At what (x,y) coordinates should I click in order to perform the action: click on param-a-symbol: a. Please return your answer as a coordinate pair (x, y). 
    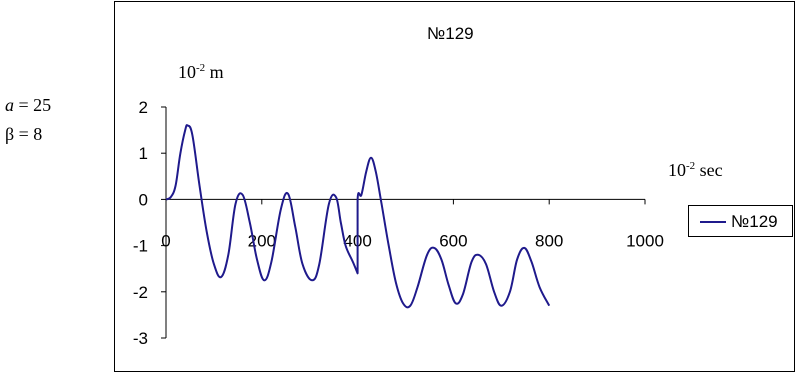
    Looking at the image, I should click on (9, 105).